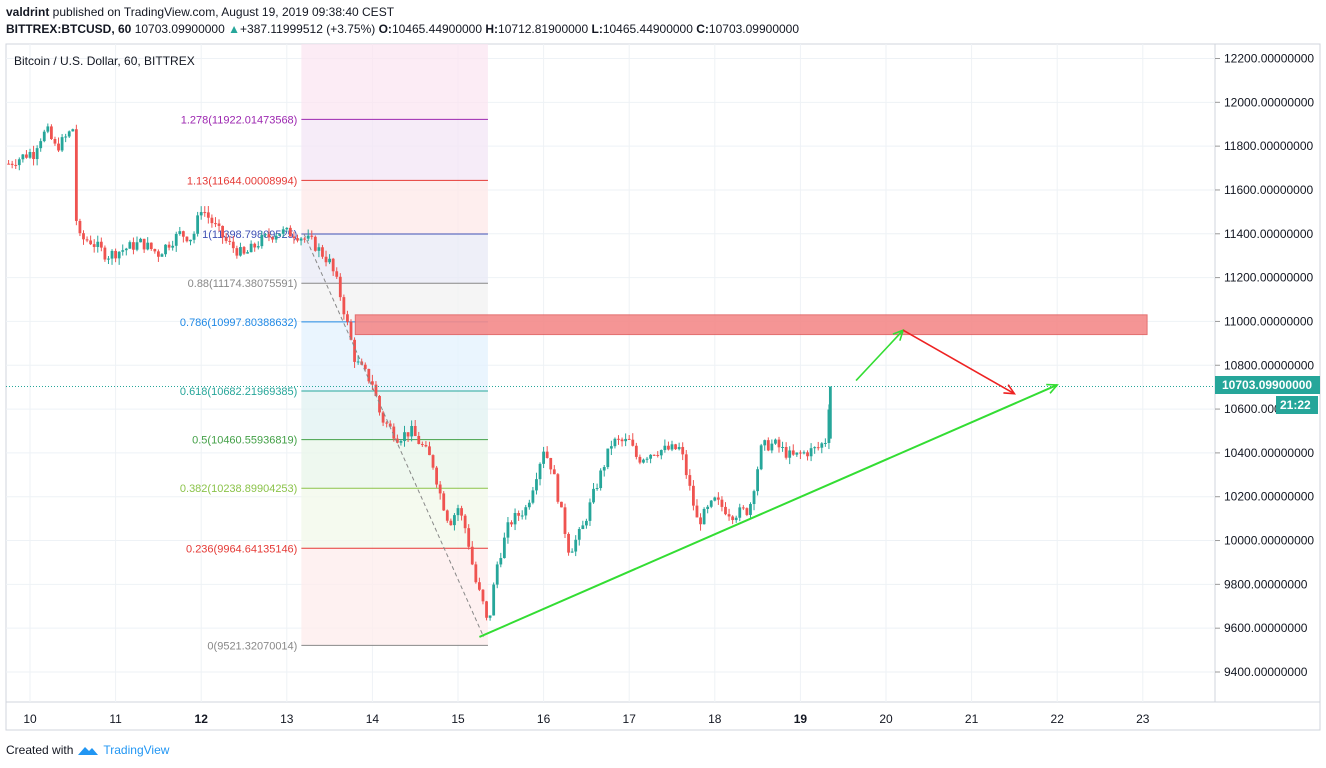 This screenshot has width=1326, height=768. Describe the element at coordinates (1009, 389) in the screenshot. I see `red-arrowhead` at that location.